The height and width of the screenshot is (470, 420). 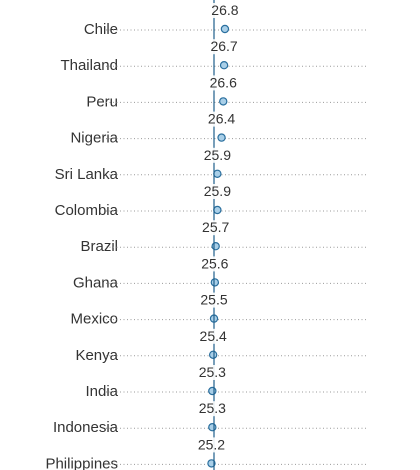 I want to click on value-label-group: 25.6, so click(x=214, y=263).